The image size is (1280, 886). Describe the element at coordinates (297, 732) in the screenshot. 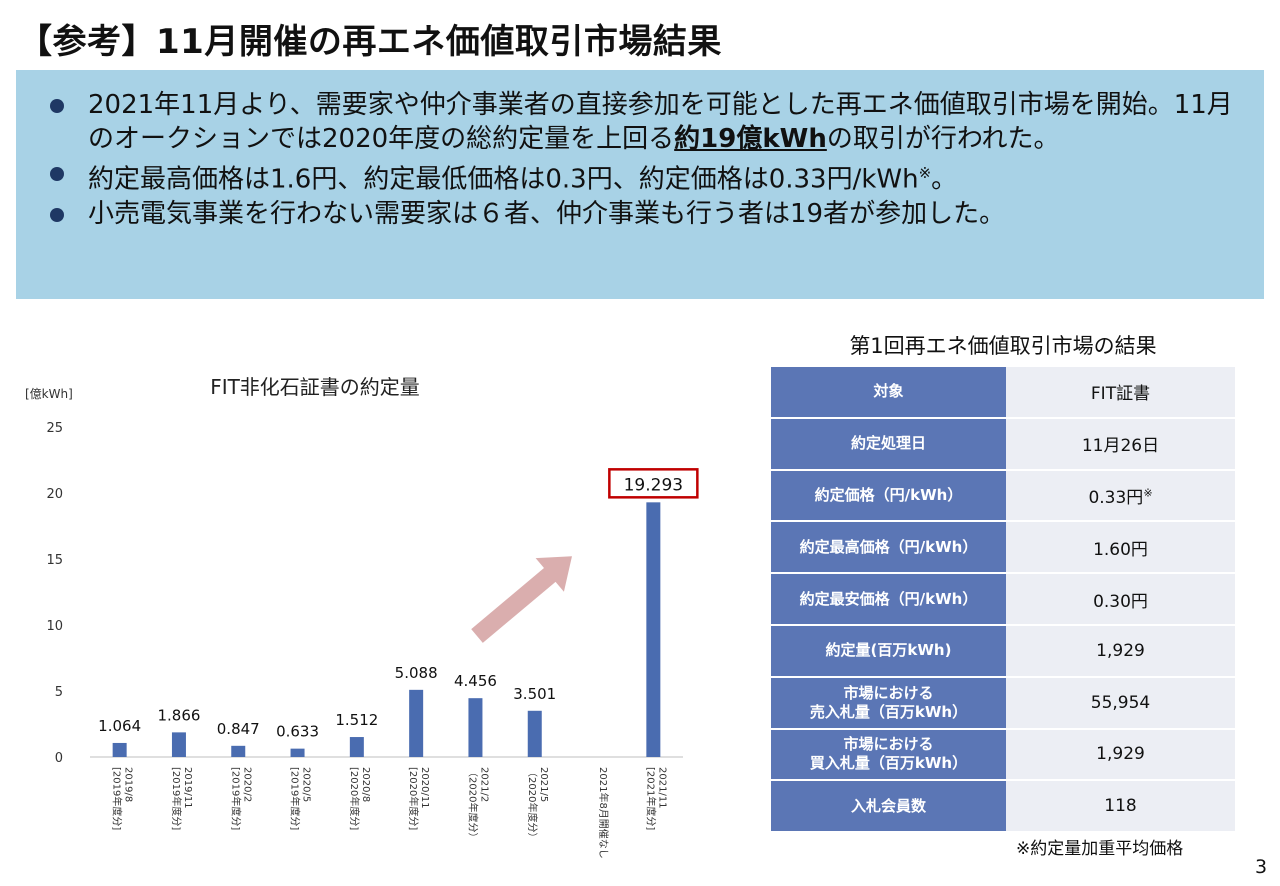

I see `data-label: 0.633` at that location.